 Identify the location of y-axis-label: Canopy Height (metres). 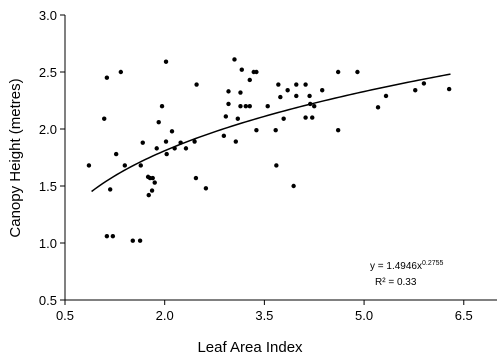
(15, 157).